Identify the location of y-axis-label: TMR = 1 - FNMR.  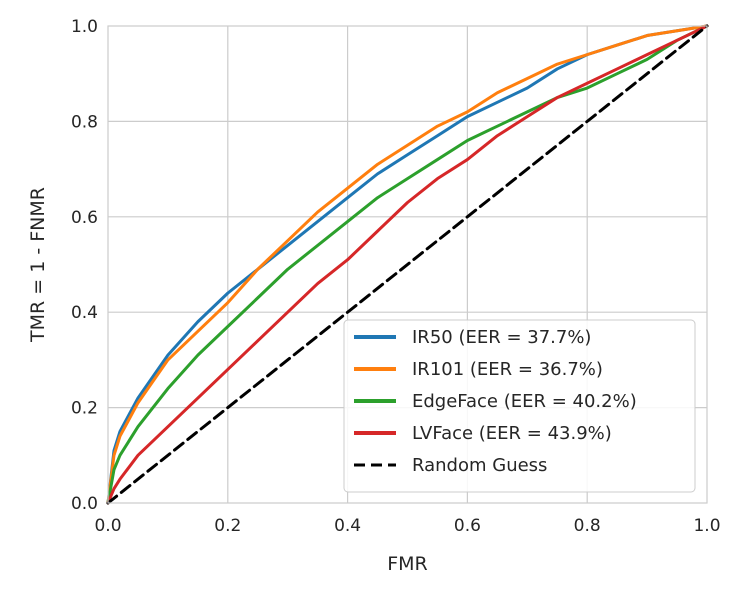
(38, 265).